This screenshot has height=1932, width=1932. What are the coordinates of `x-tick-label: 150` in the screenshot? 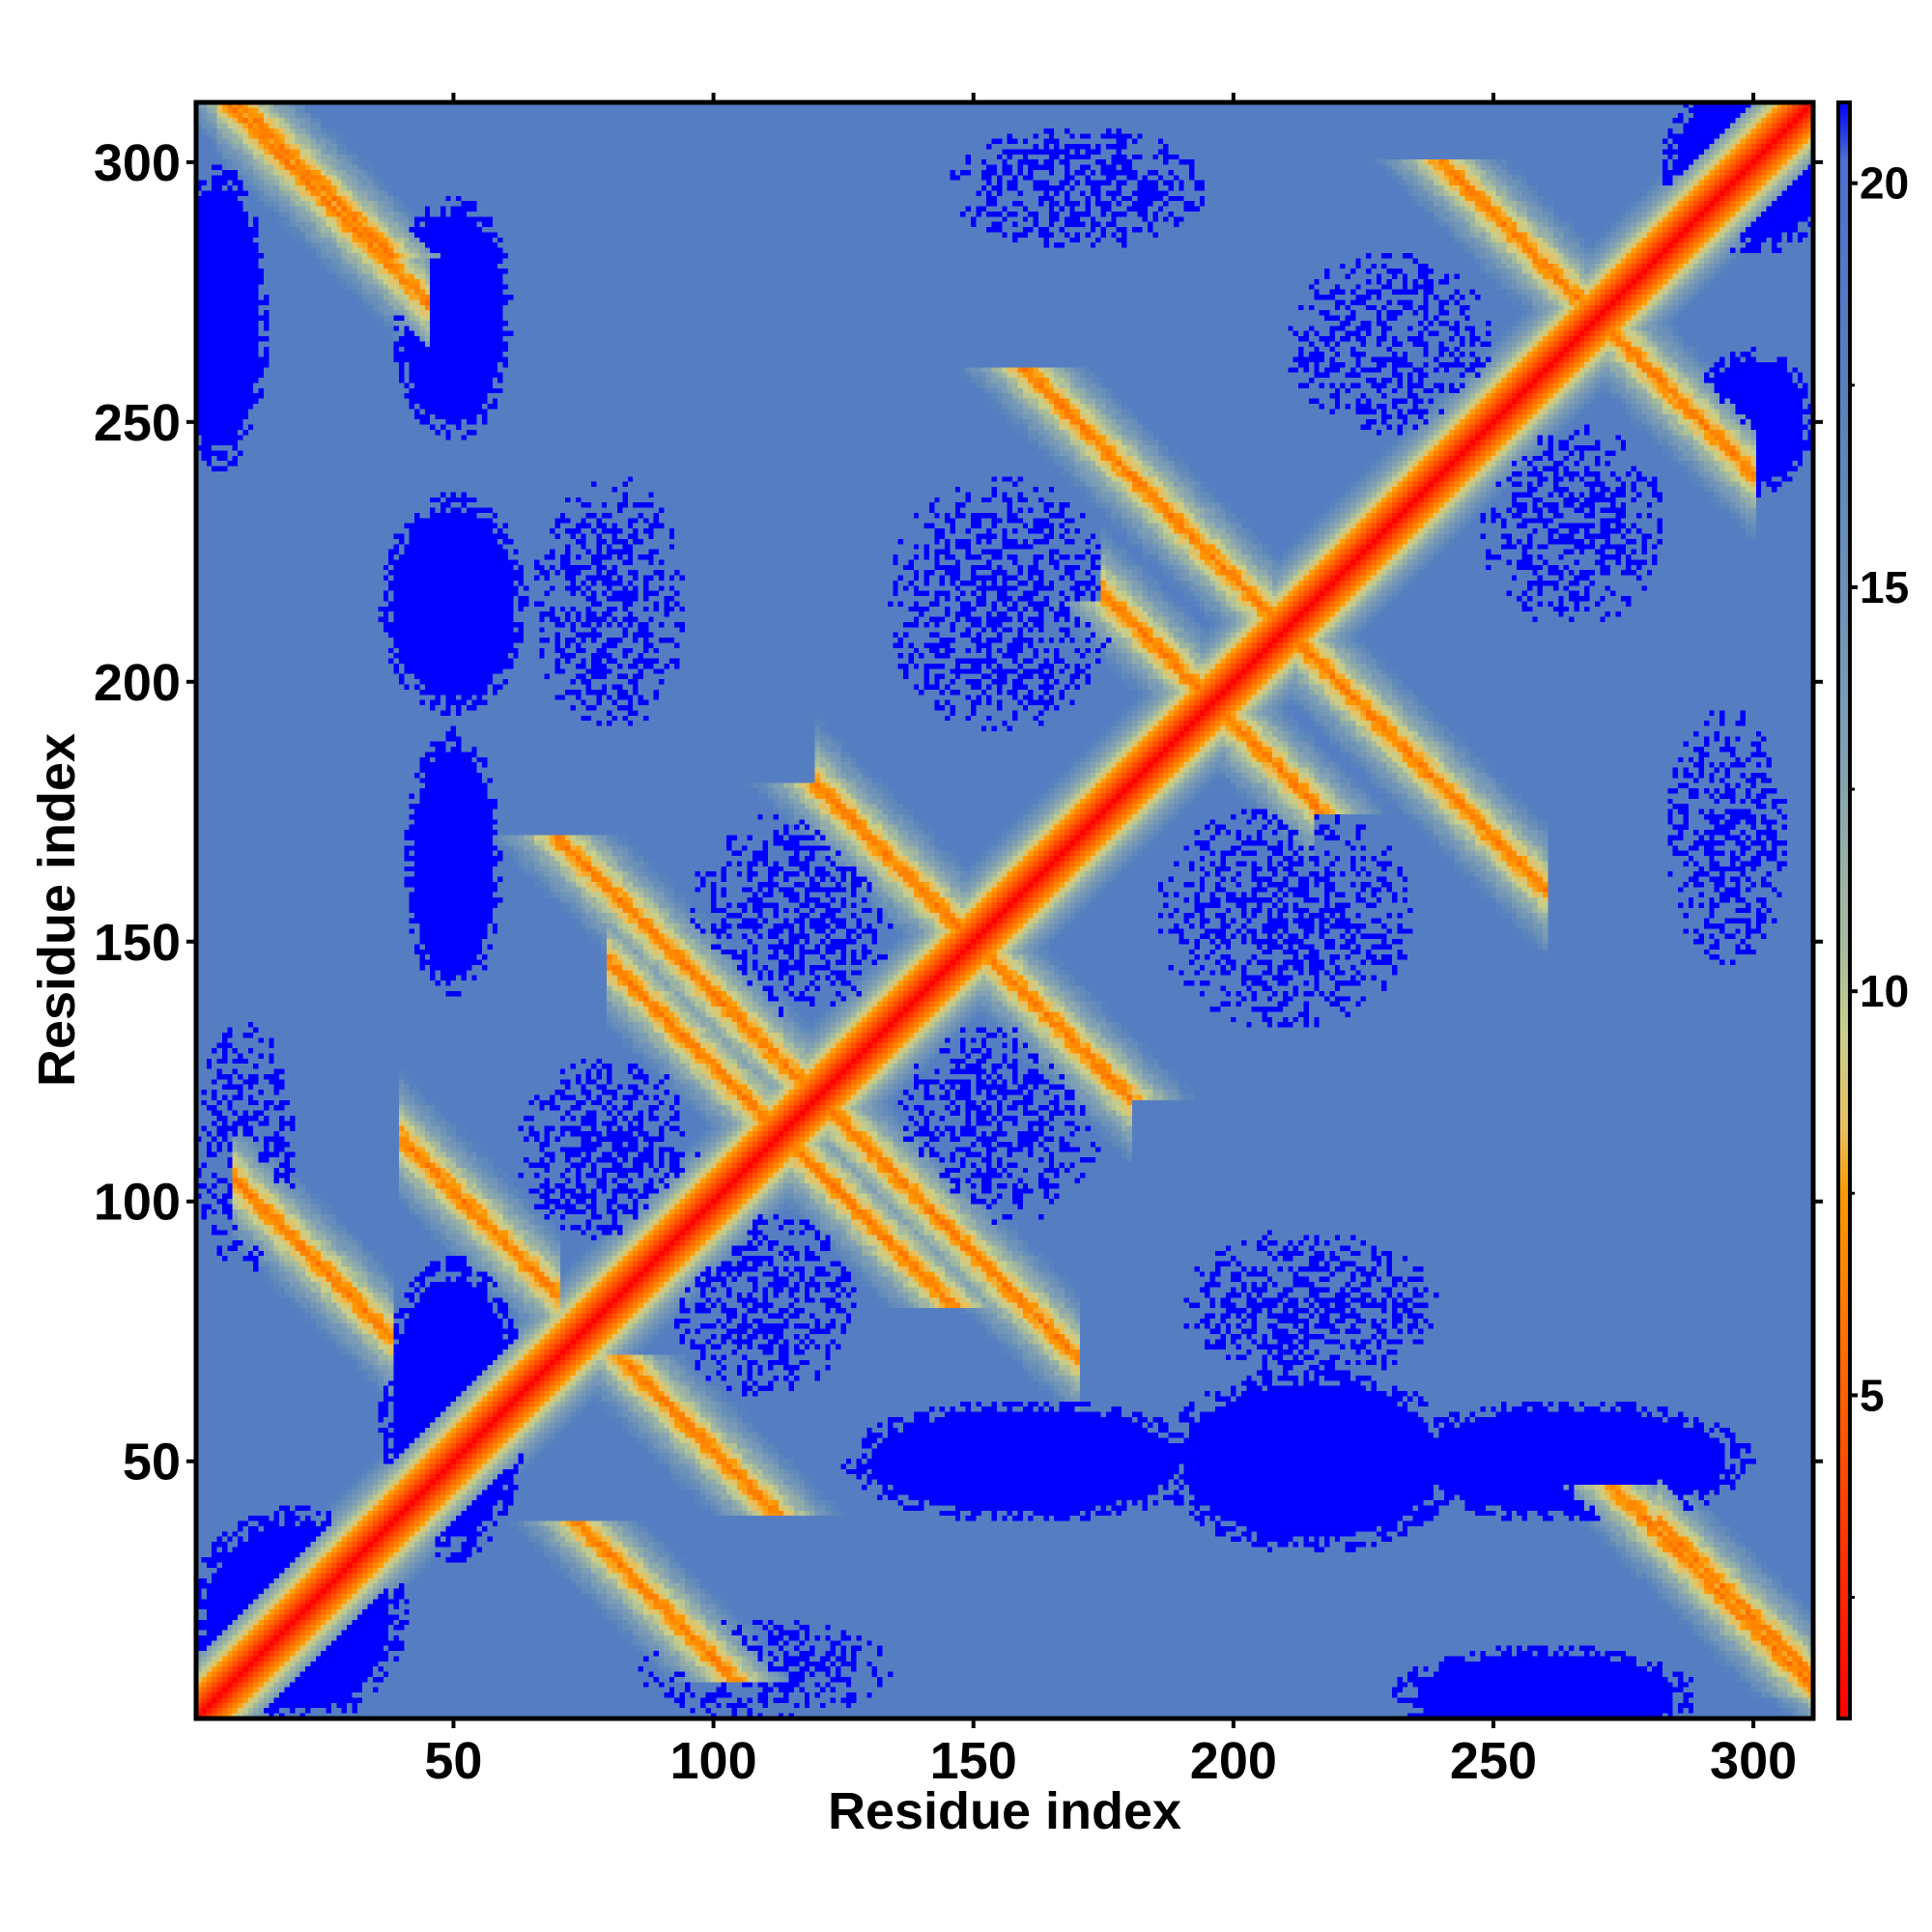 It's located at (973, 1761).